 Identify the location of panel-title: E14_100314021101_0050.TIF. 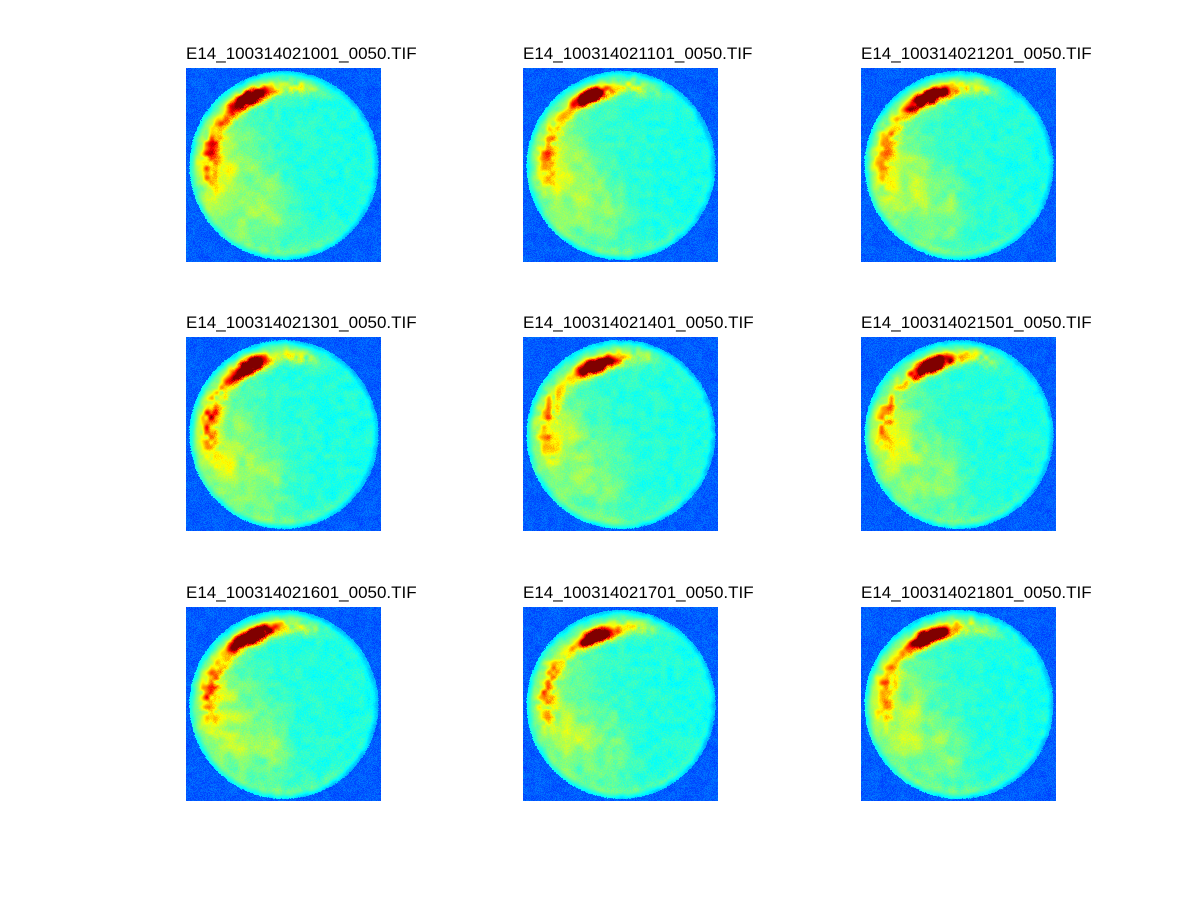
(638, 53).